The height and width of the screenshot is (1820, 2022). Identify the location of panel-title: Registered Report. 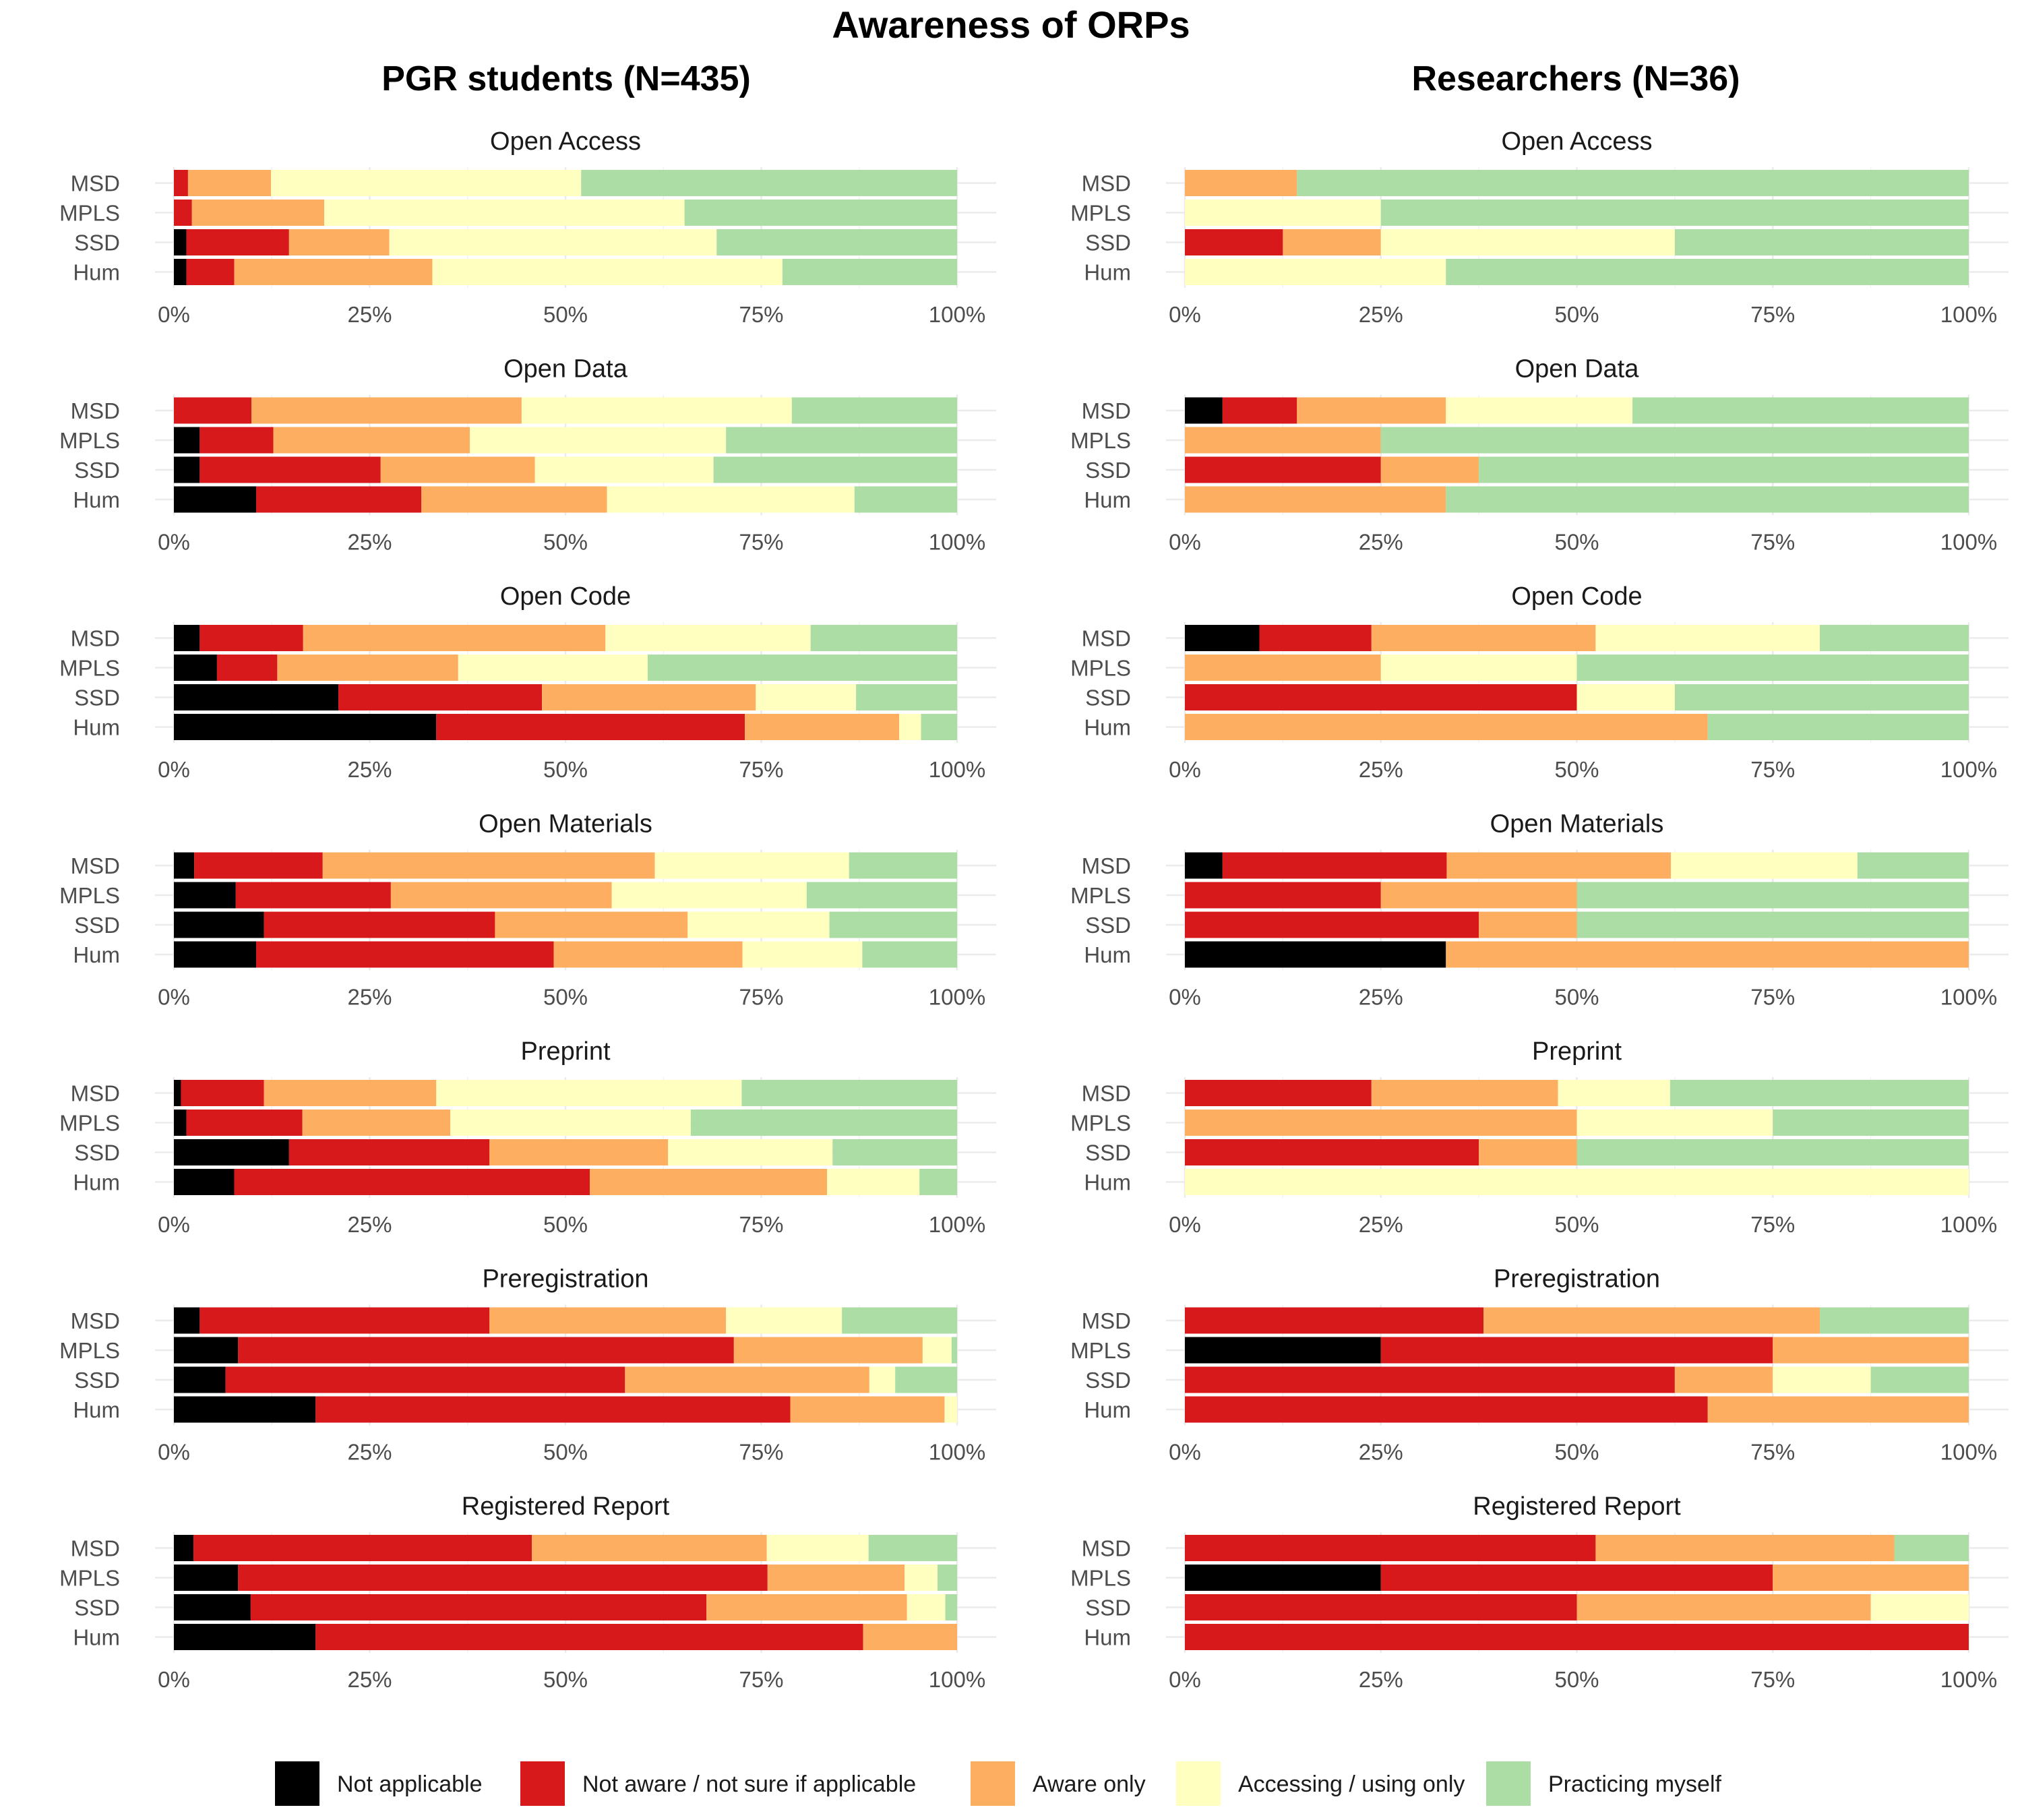
(566, 1507).